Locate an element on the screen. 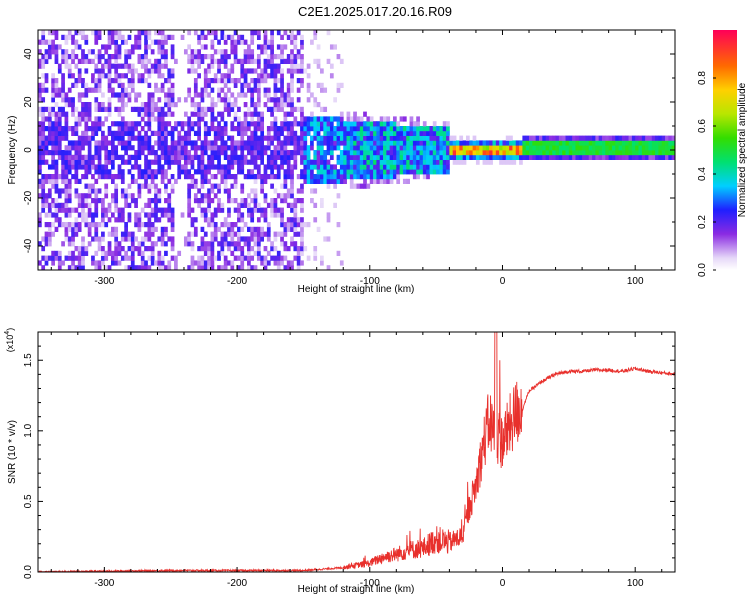 The width and height of the screenshot is (750, 600). colorbar-ticks: 0.00.20.40.60.8 is located at coordinates (706, 174).